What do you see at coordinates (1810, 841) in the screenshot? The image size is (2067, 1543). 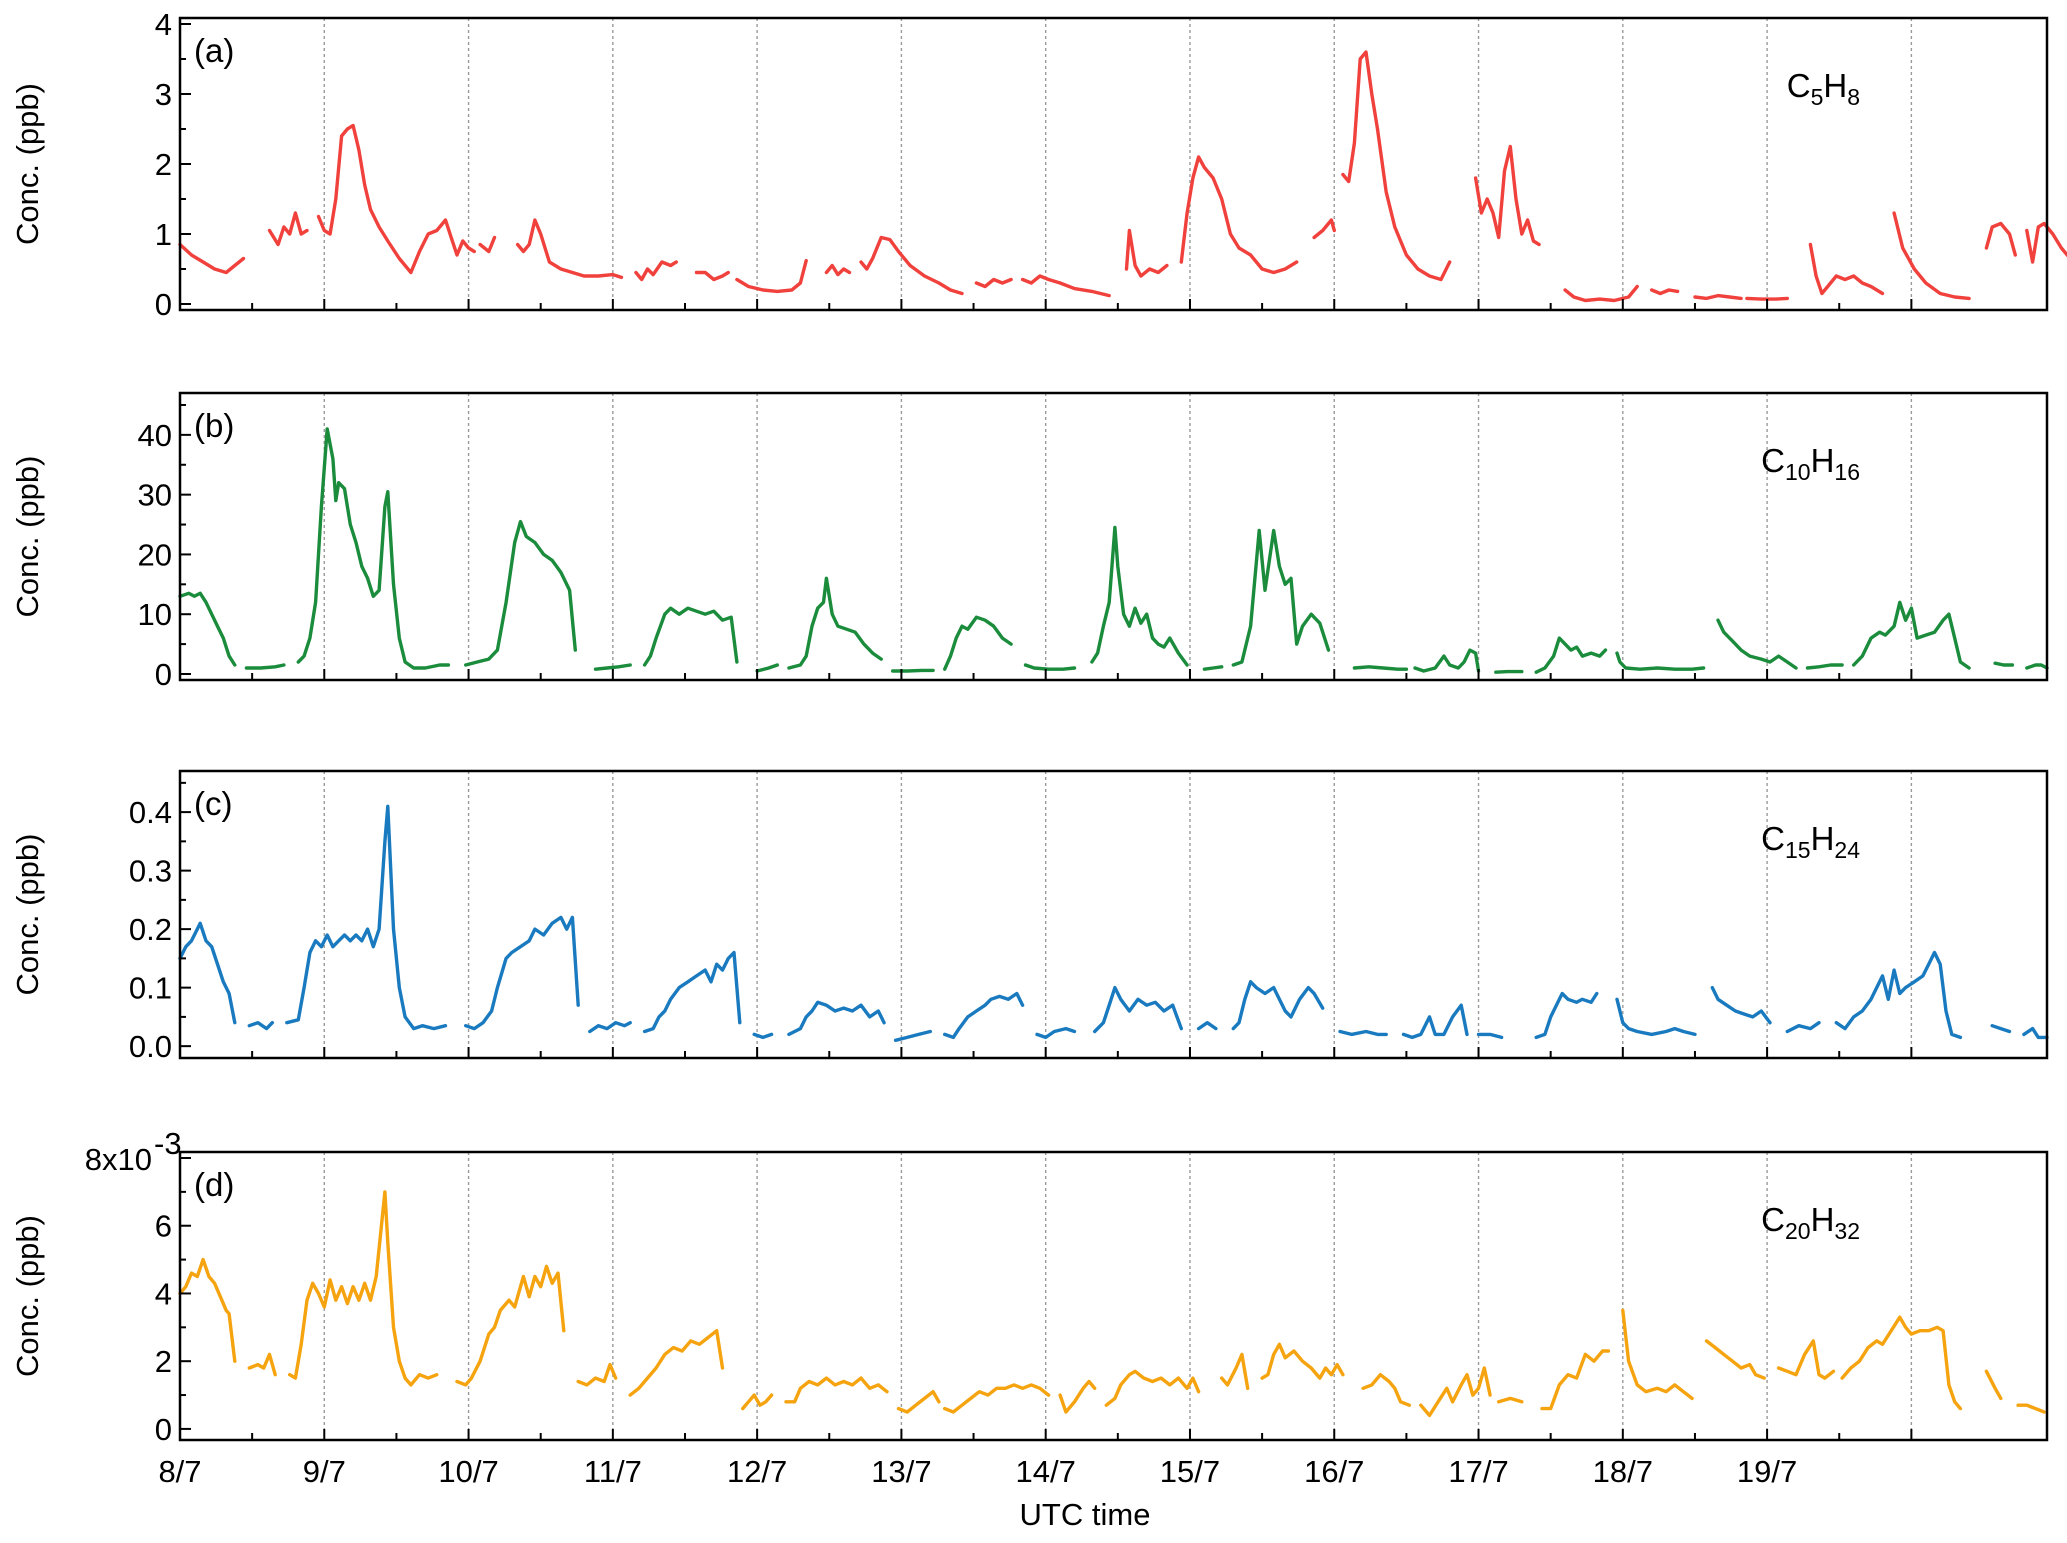 I see `species-label: C15H24` at bounding box center [1810, 841].